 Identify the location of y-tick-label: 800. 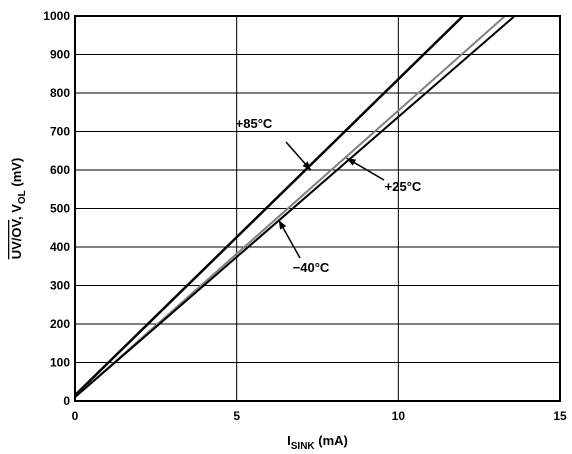
(60, 93).